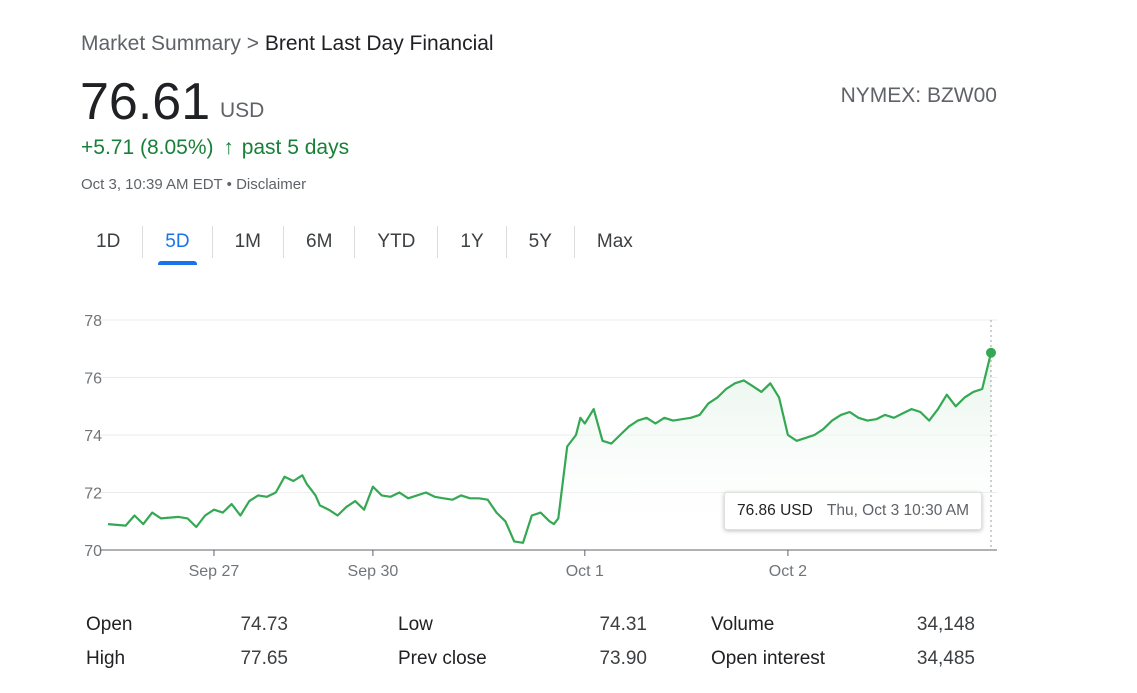 The width and height of the screenshot is (1137, 693). Describe the element at coordinates (93, 551) in the screenshot. I see `y-tick-label: 70` at that location.